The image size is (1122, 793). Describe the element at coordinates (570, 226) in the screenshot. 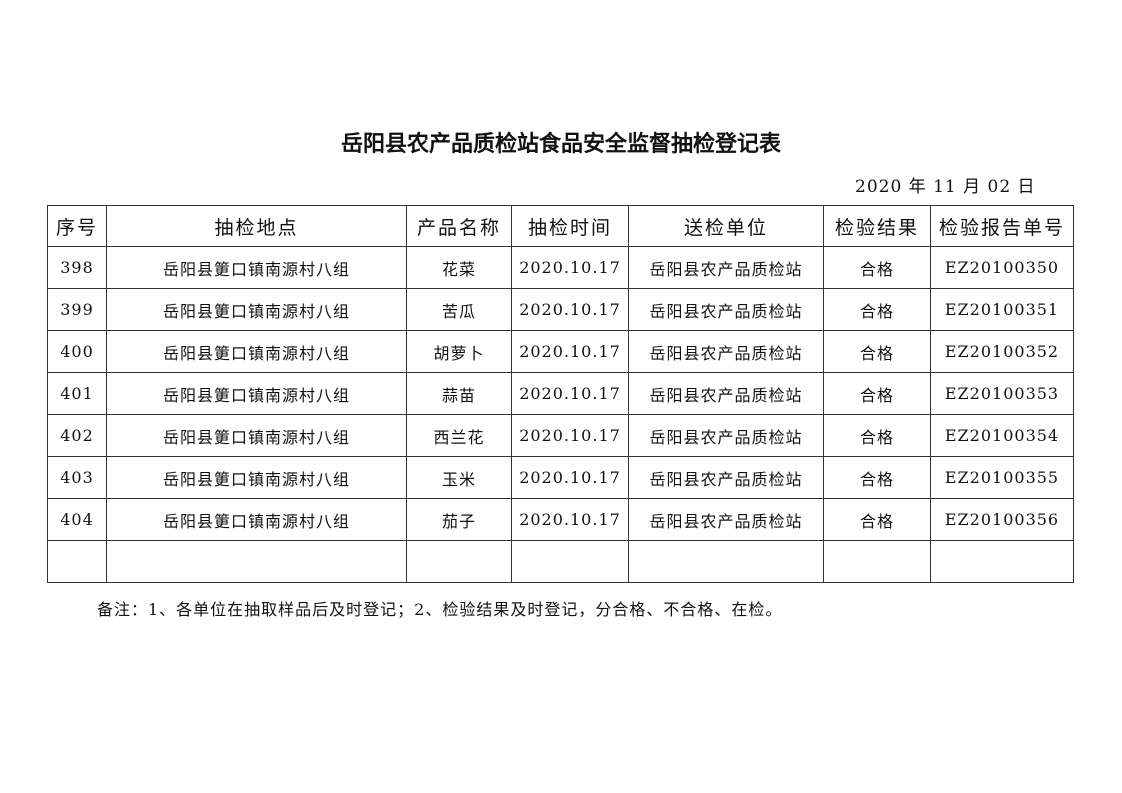

I see `header-sampling-date: 抽检时间` at that location.